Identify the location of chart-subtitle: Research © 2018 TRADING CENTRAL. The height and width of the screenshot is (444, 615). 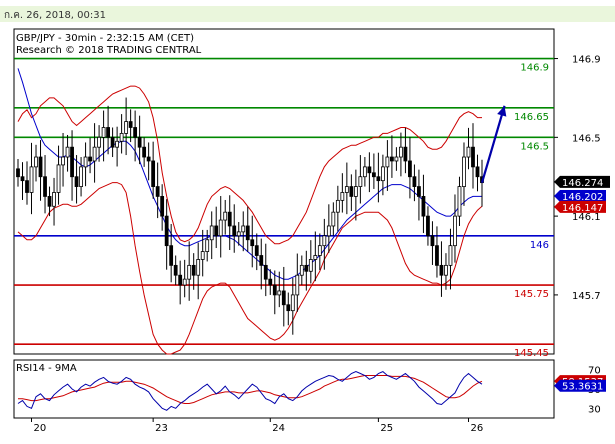
(109, 50).